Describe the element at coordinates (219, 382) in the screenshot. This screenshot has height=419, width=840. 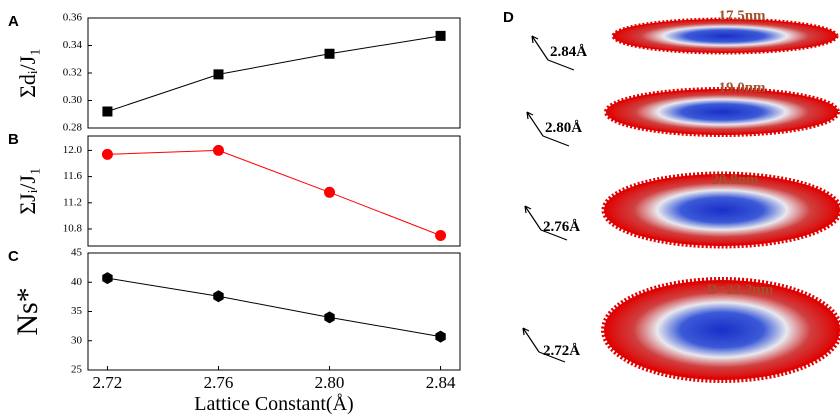
I see `x-tick-label: 2.76` at that location.